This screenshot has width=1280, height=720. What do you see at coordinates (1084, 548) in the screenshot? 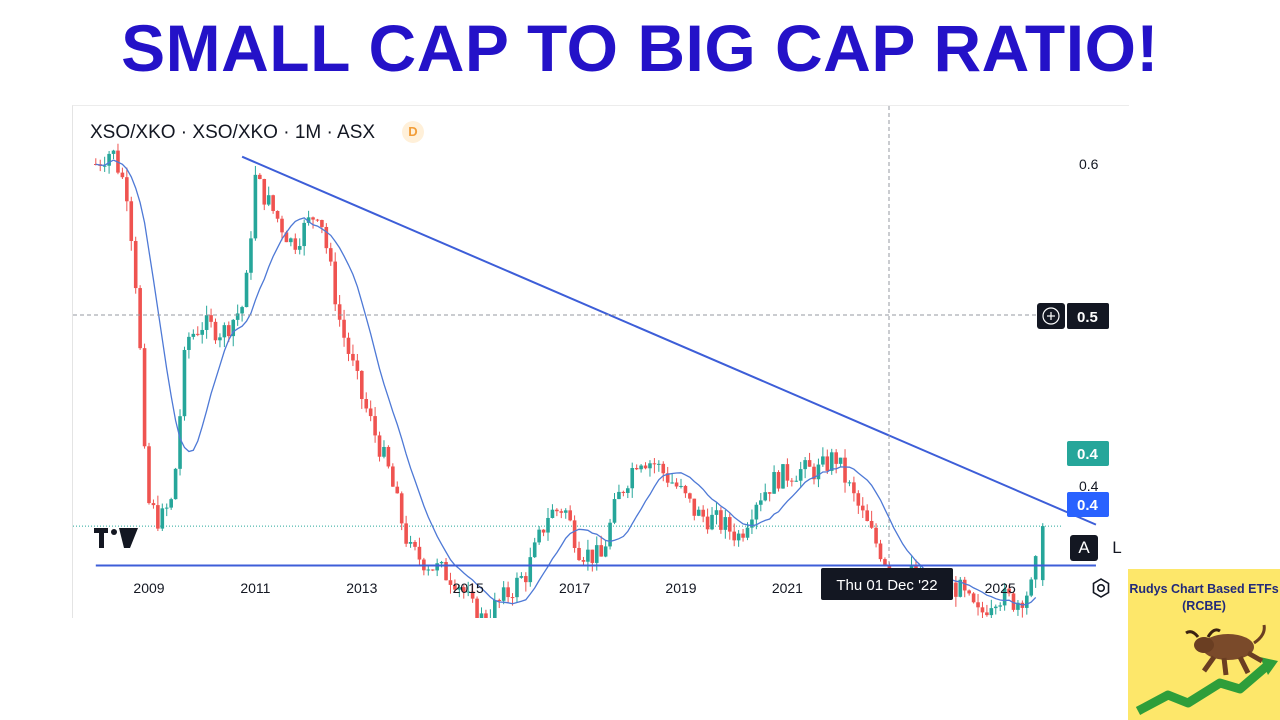
I see `auto-scale-button: A` at bounding box center [1084, 548].